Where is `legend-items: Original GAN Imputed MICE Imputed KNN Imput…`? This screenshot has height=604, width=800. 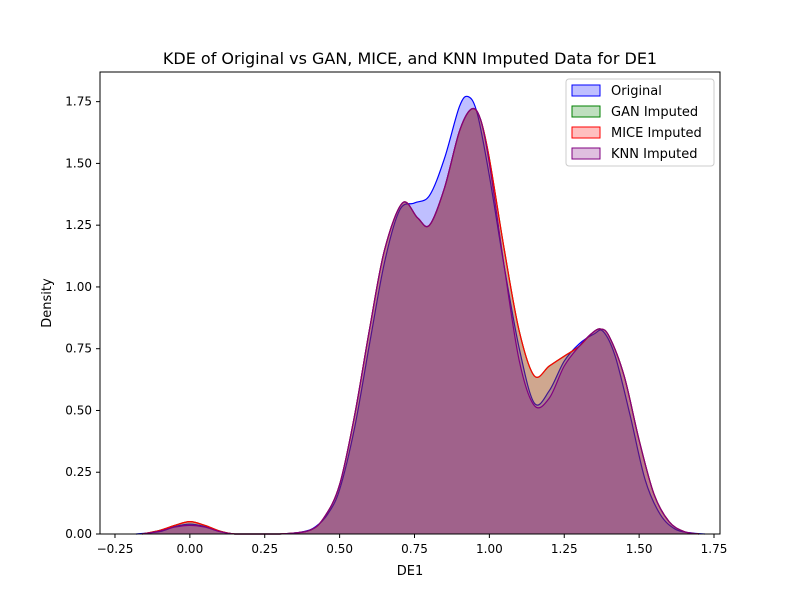
legend-items: Original GAN Imputed MICE Imputed KNN Imput… is located at coordinates (636, 123).